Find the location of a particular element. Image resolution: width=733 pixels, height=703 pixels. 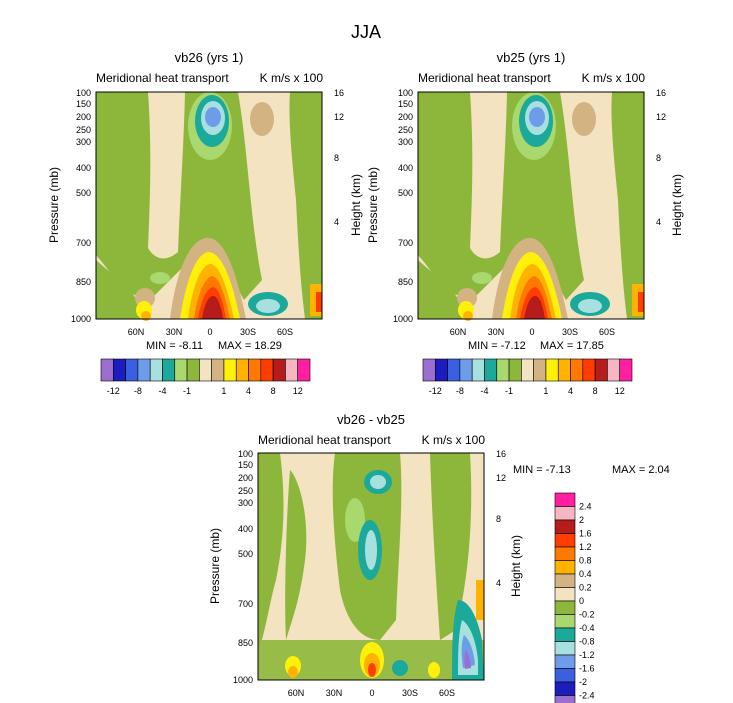

panel-vb26-colorbar-label: -4 is located at coordinates (162, 391).